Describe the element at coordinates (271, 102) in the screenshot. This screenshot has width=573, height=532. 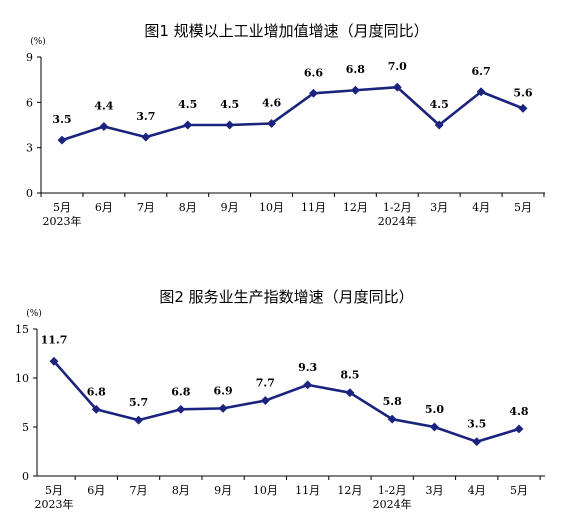
I see `data-label: 4.6` at that location.